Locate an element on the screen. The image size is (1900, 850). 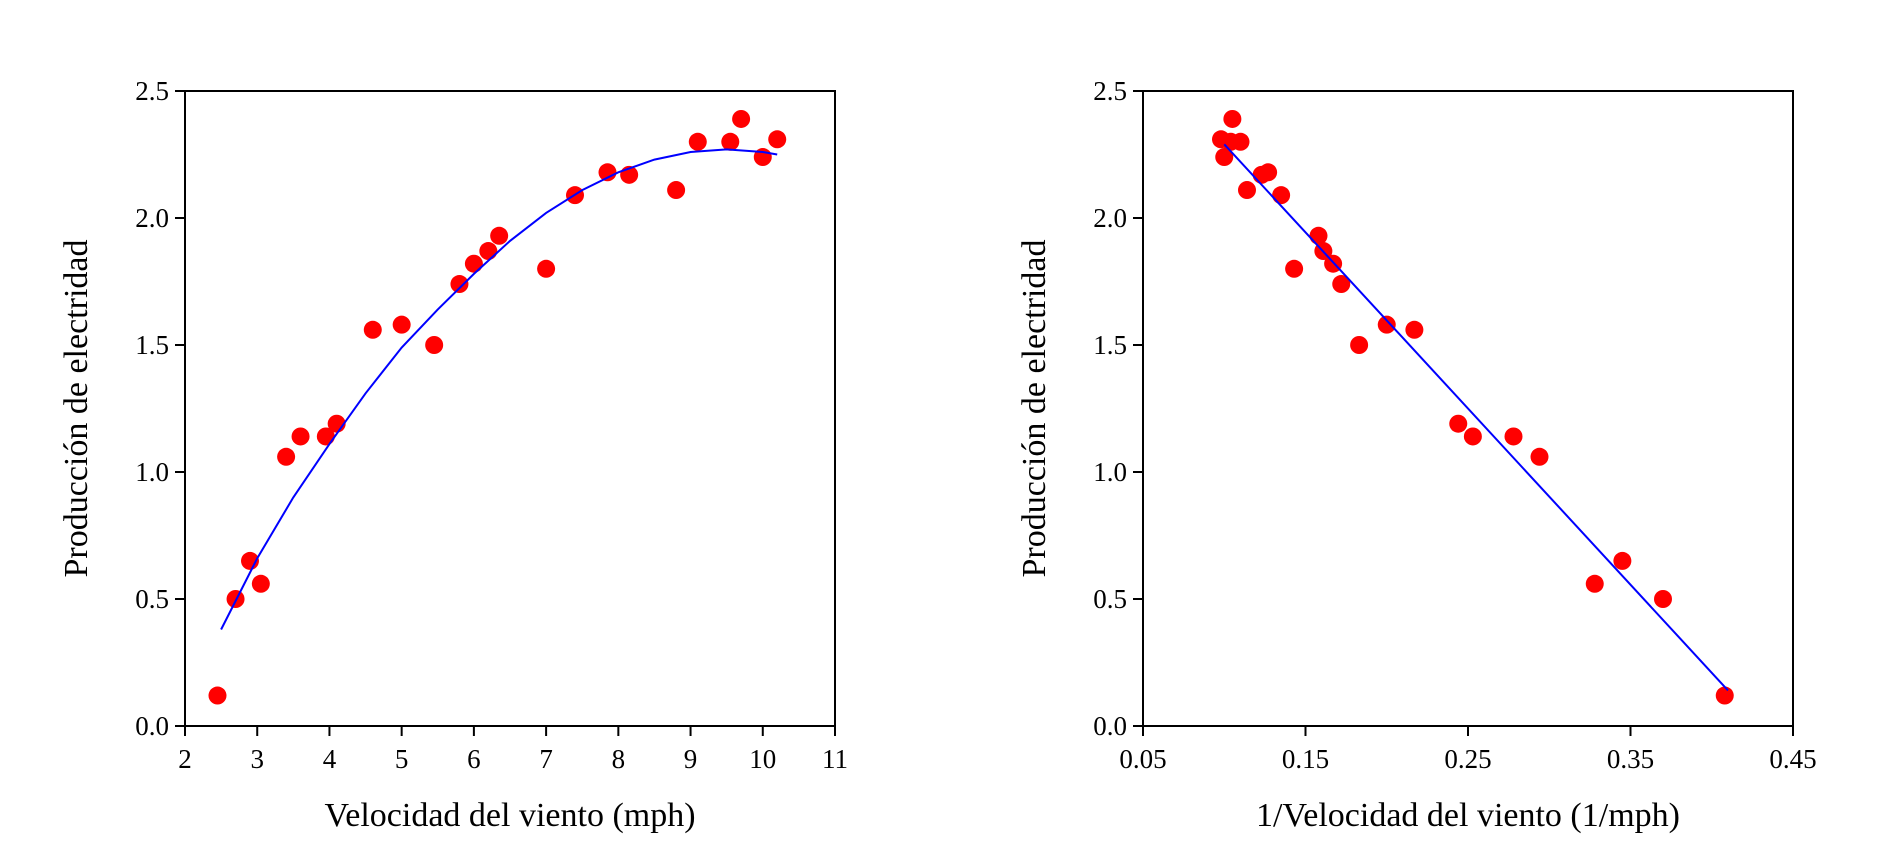
x-tick-label: 10 is located at coordinates (762, 759).